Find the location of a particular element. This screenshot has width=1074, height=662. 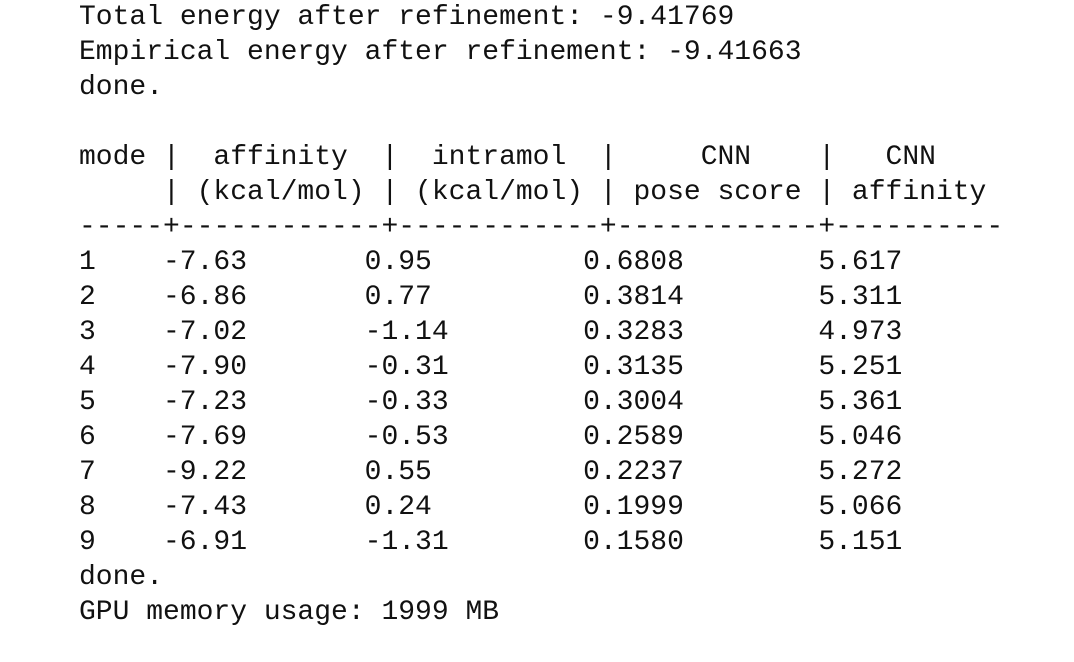

table-row: 1 -7.63 0.95 0.6808 5.617 is located at coordinates (576, 262).